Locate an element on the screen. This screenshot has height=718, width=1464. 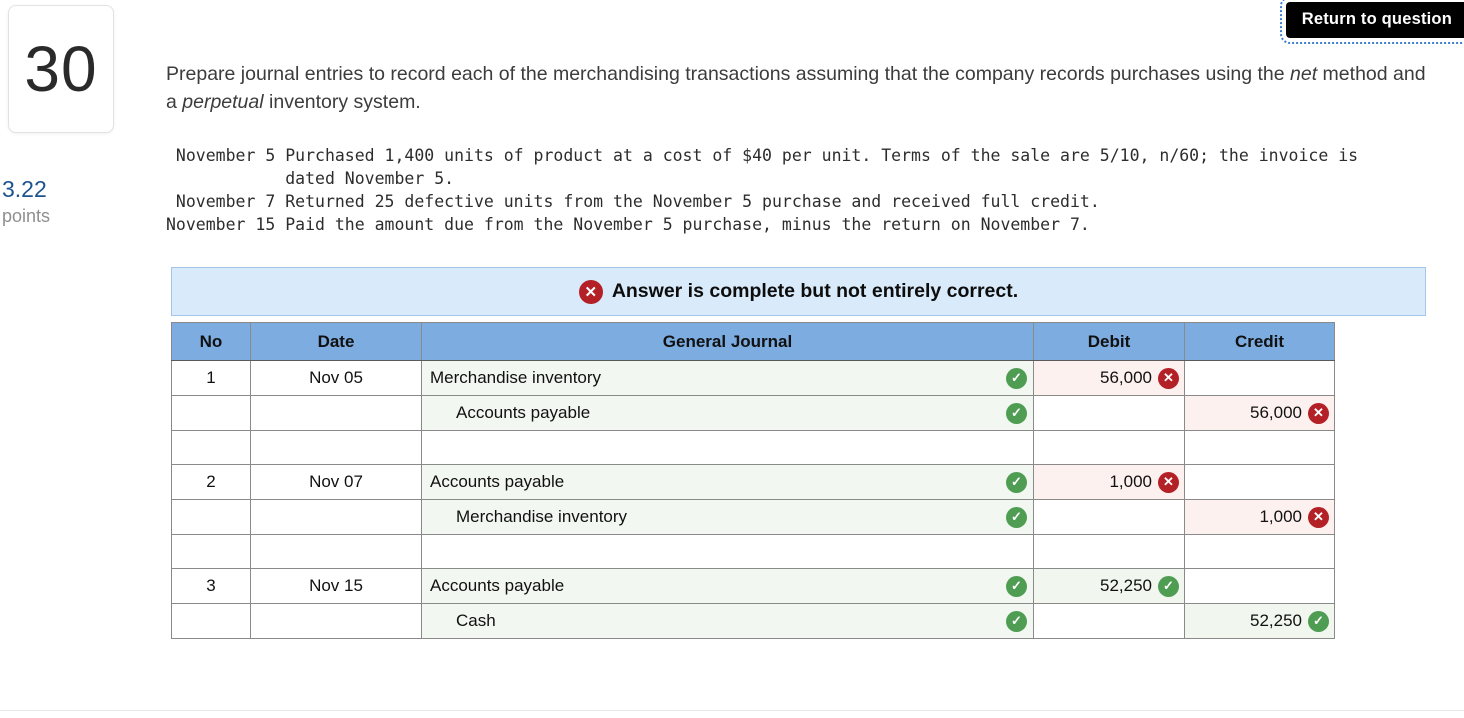
table-row: 2 Nov 07 Accounts payable ✓ 1,000 ✕ is located at coordinates (753, 482).